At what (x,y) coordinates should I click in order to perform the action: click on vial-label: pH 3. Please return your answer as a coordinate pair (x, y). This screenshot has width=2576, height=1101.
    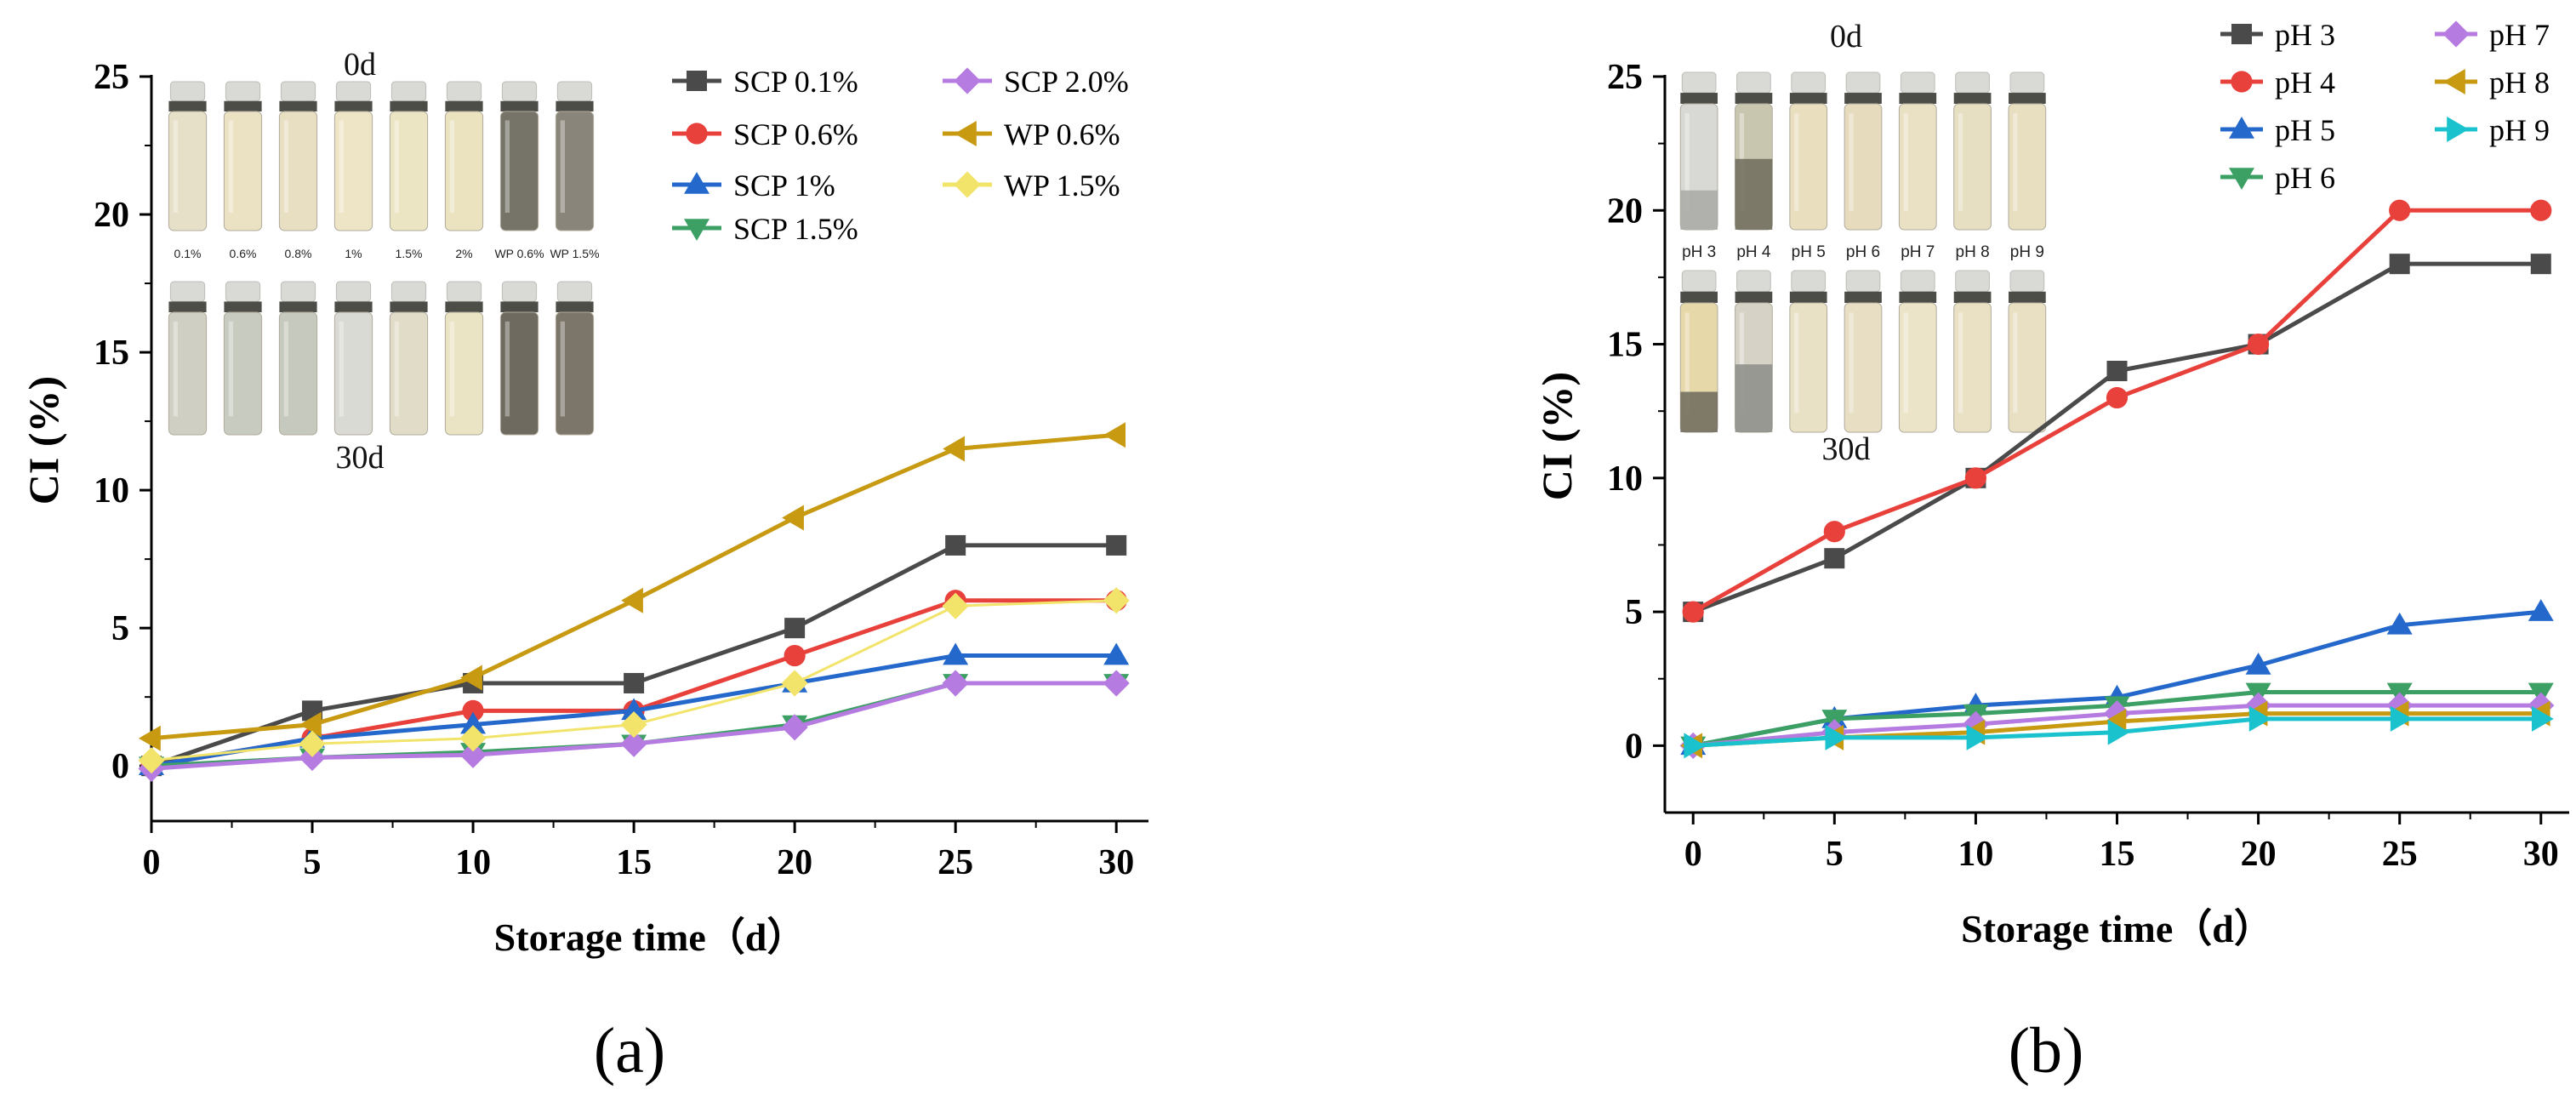
    Looking at the image, I should click on (1699, 252).